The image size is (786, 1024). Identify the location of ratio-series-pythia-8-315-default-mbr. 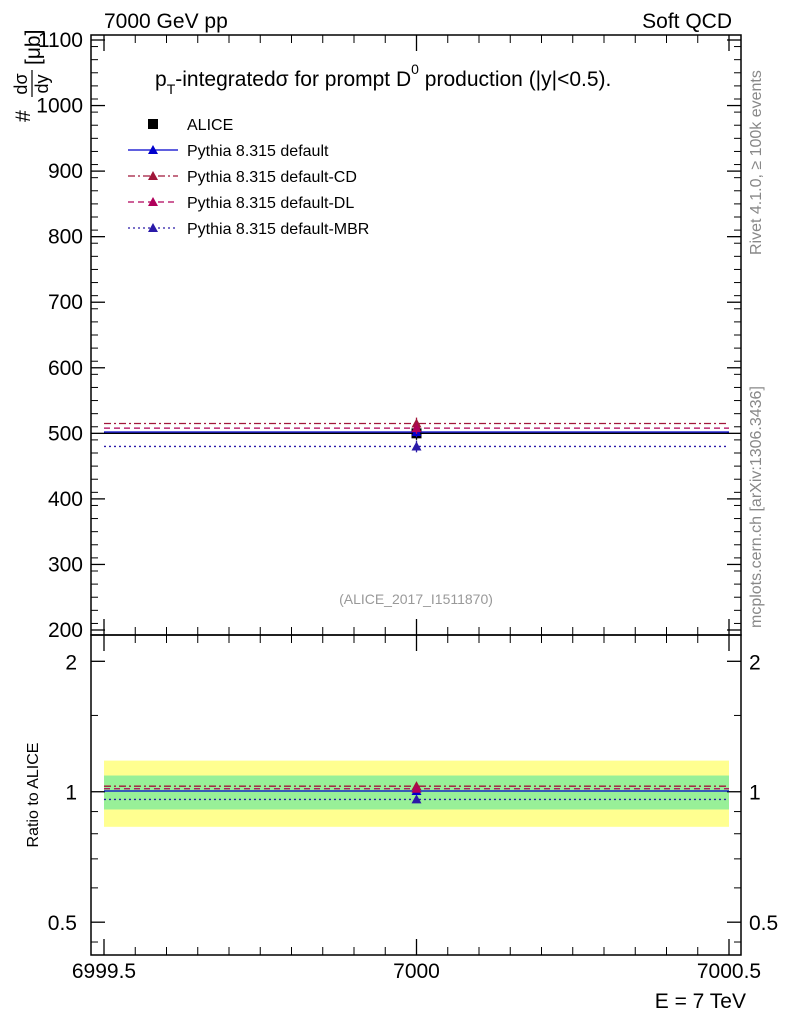
(416, 799).